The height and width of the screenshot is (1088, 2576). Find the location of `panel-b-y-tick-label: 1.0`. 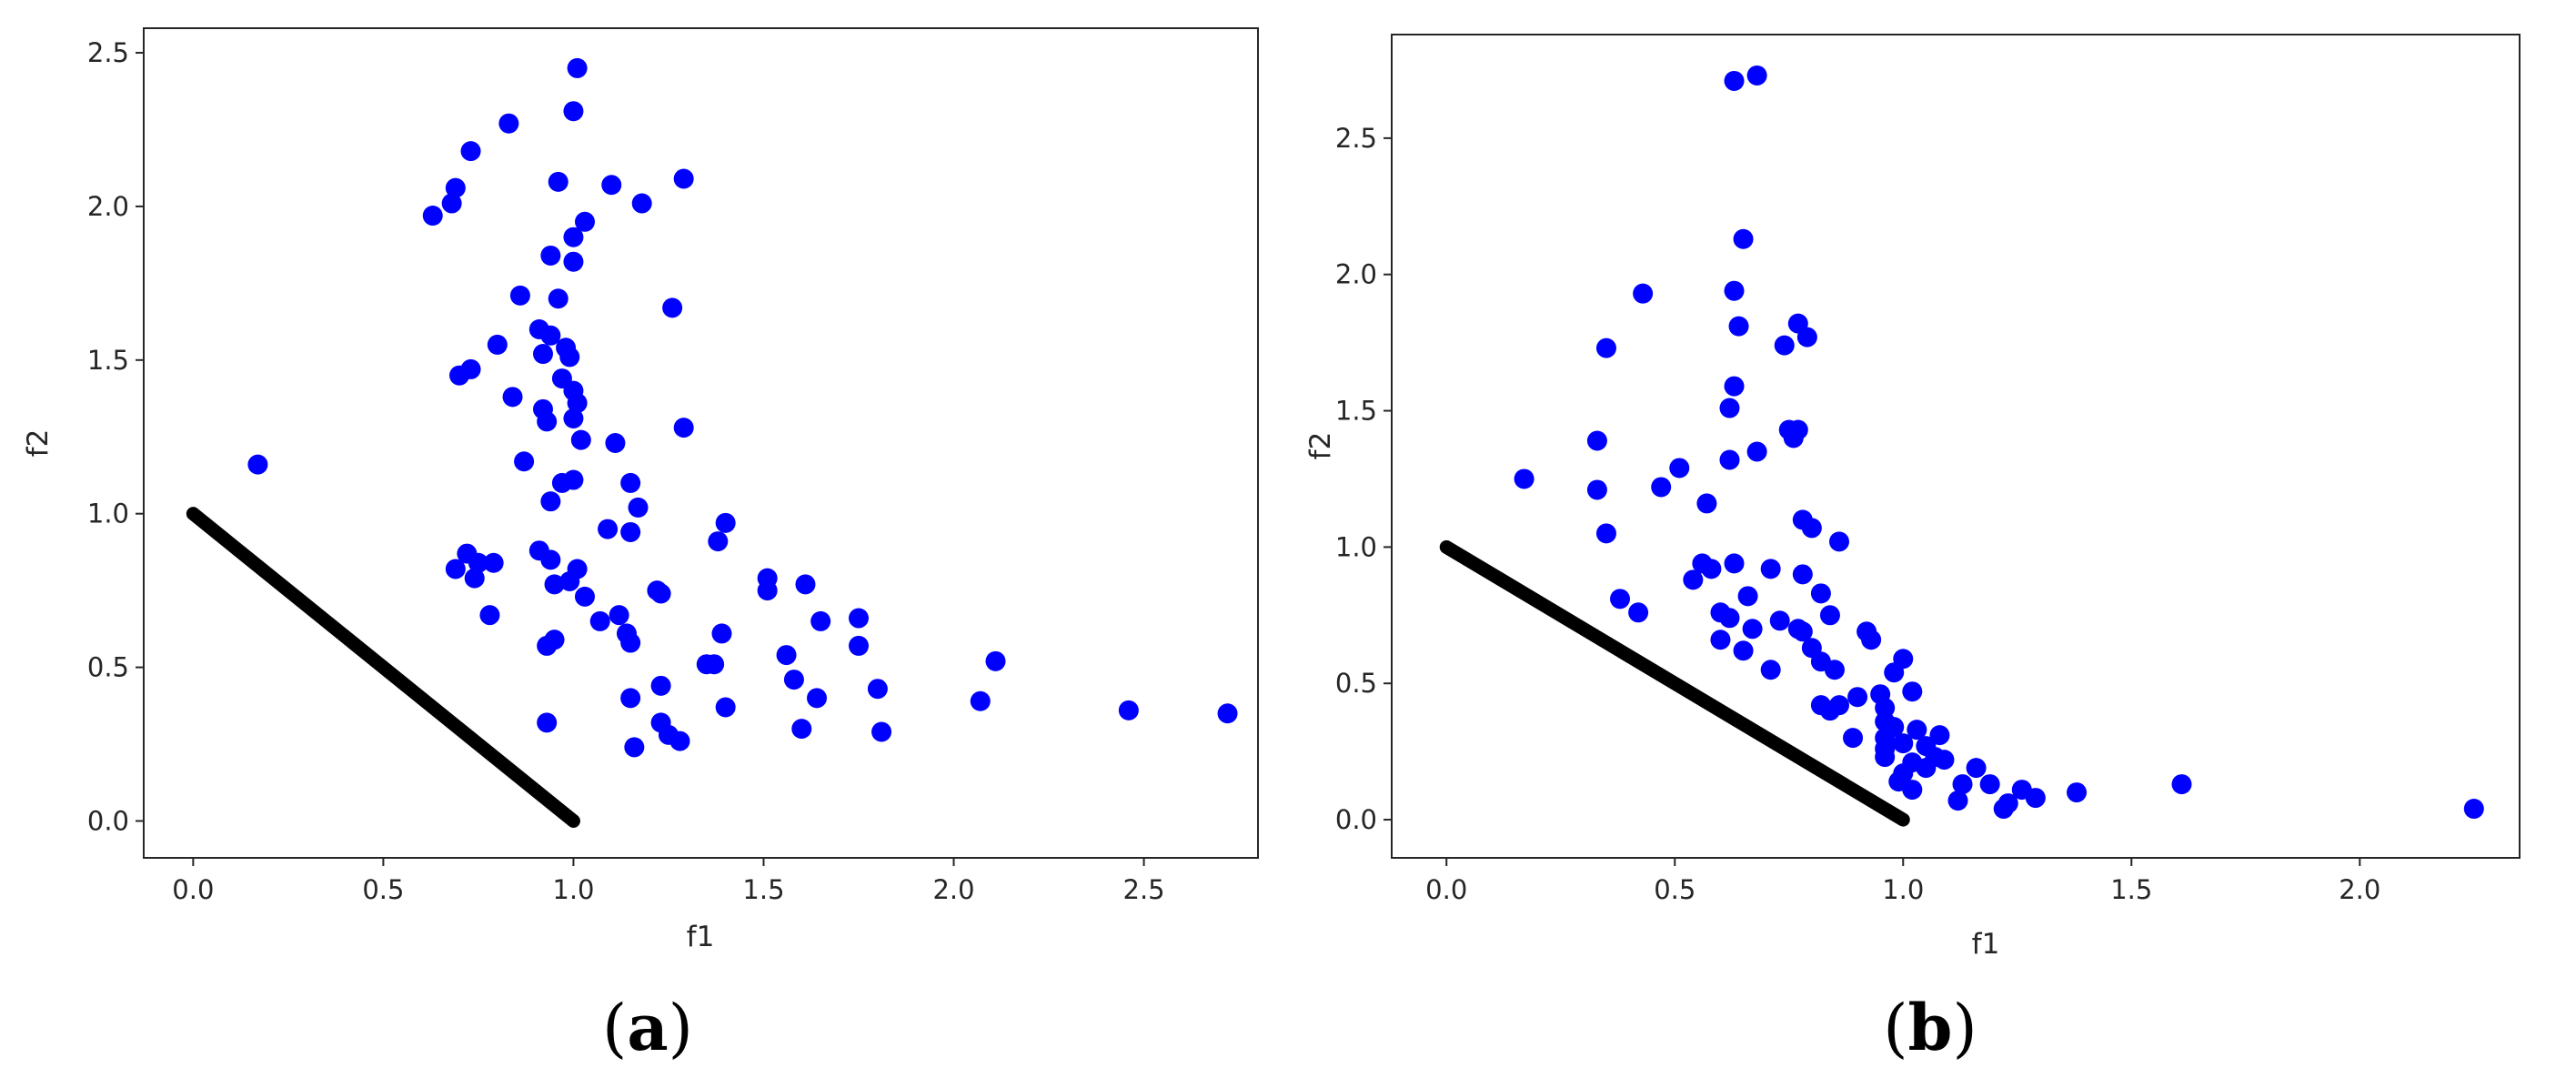

panel-b-y-tick-label: 1.0 is located at coordinates (1356, 546).